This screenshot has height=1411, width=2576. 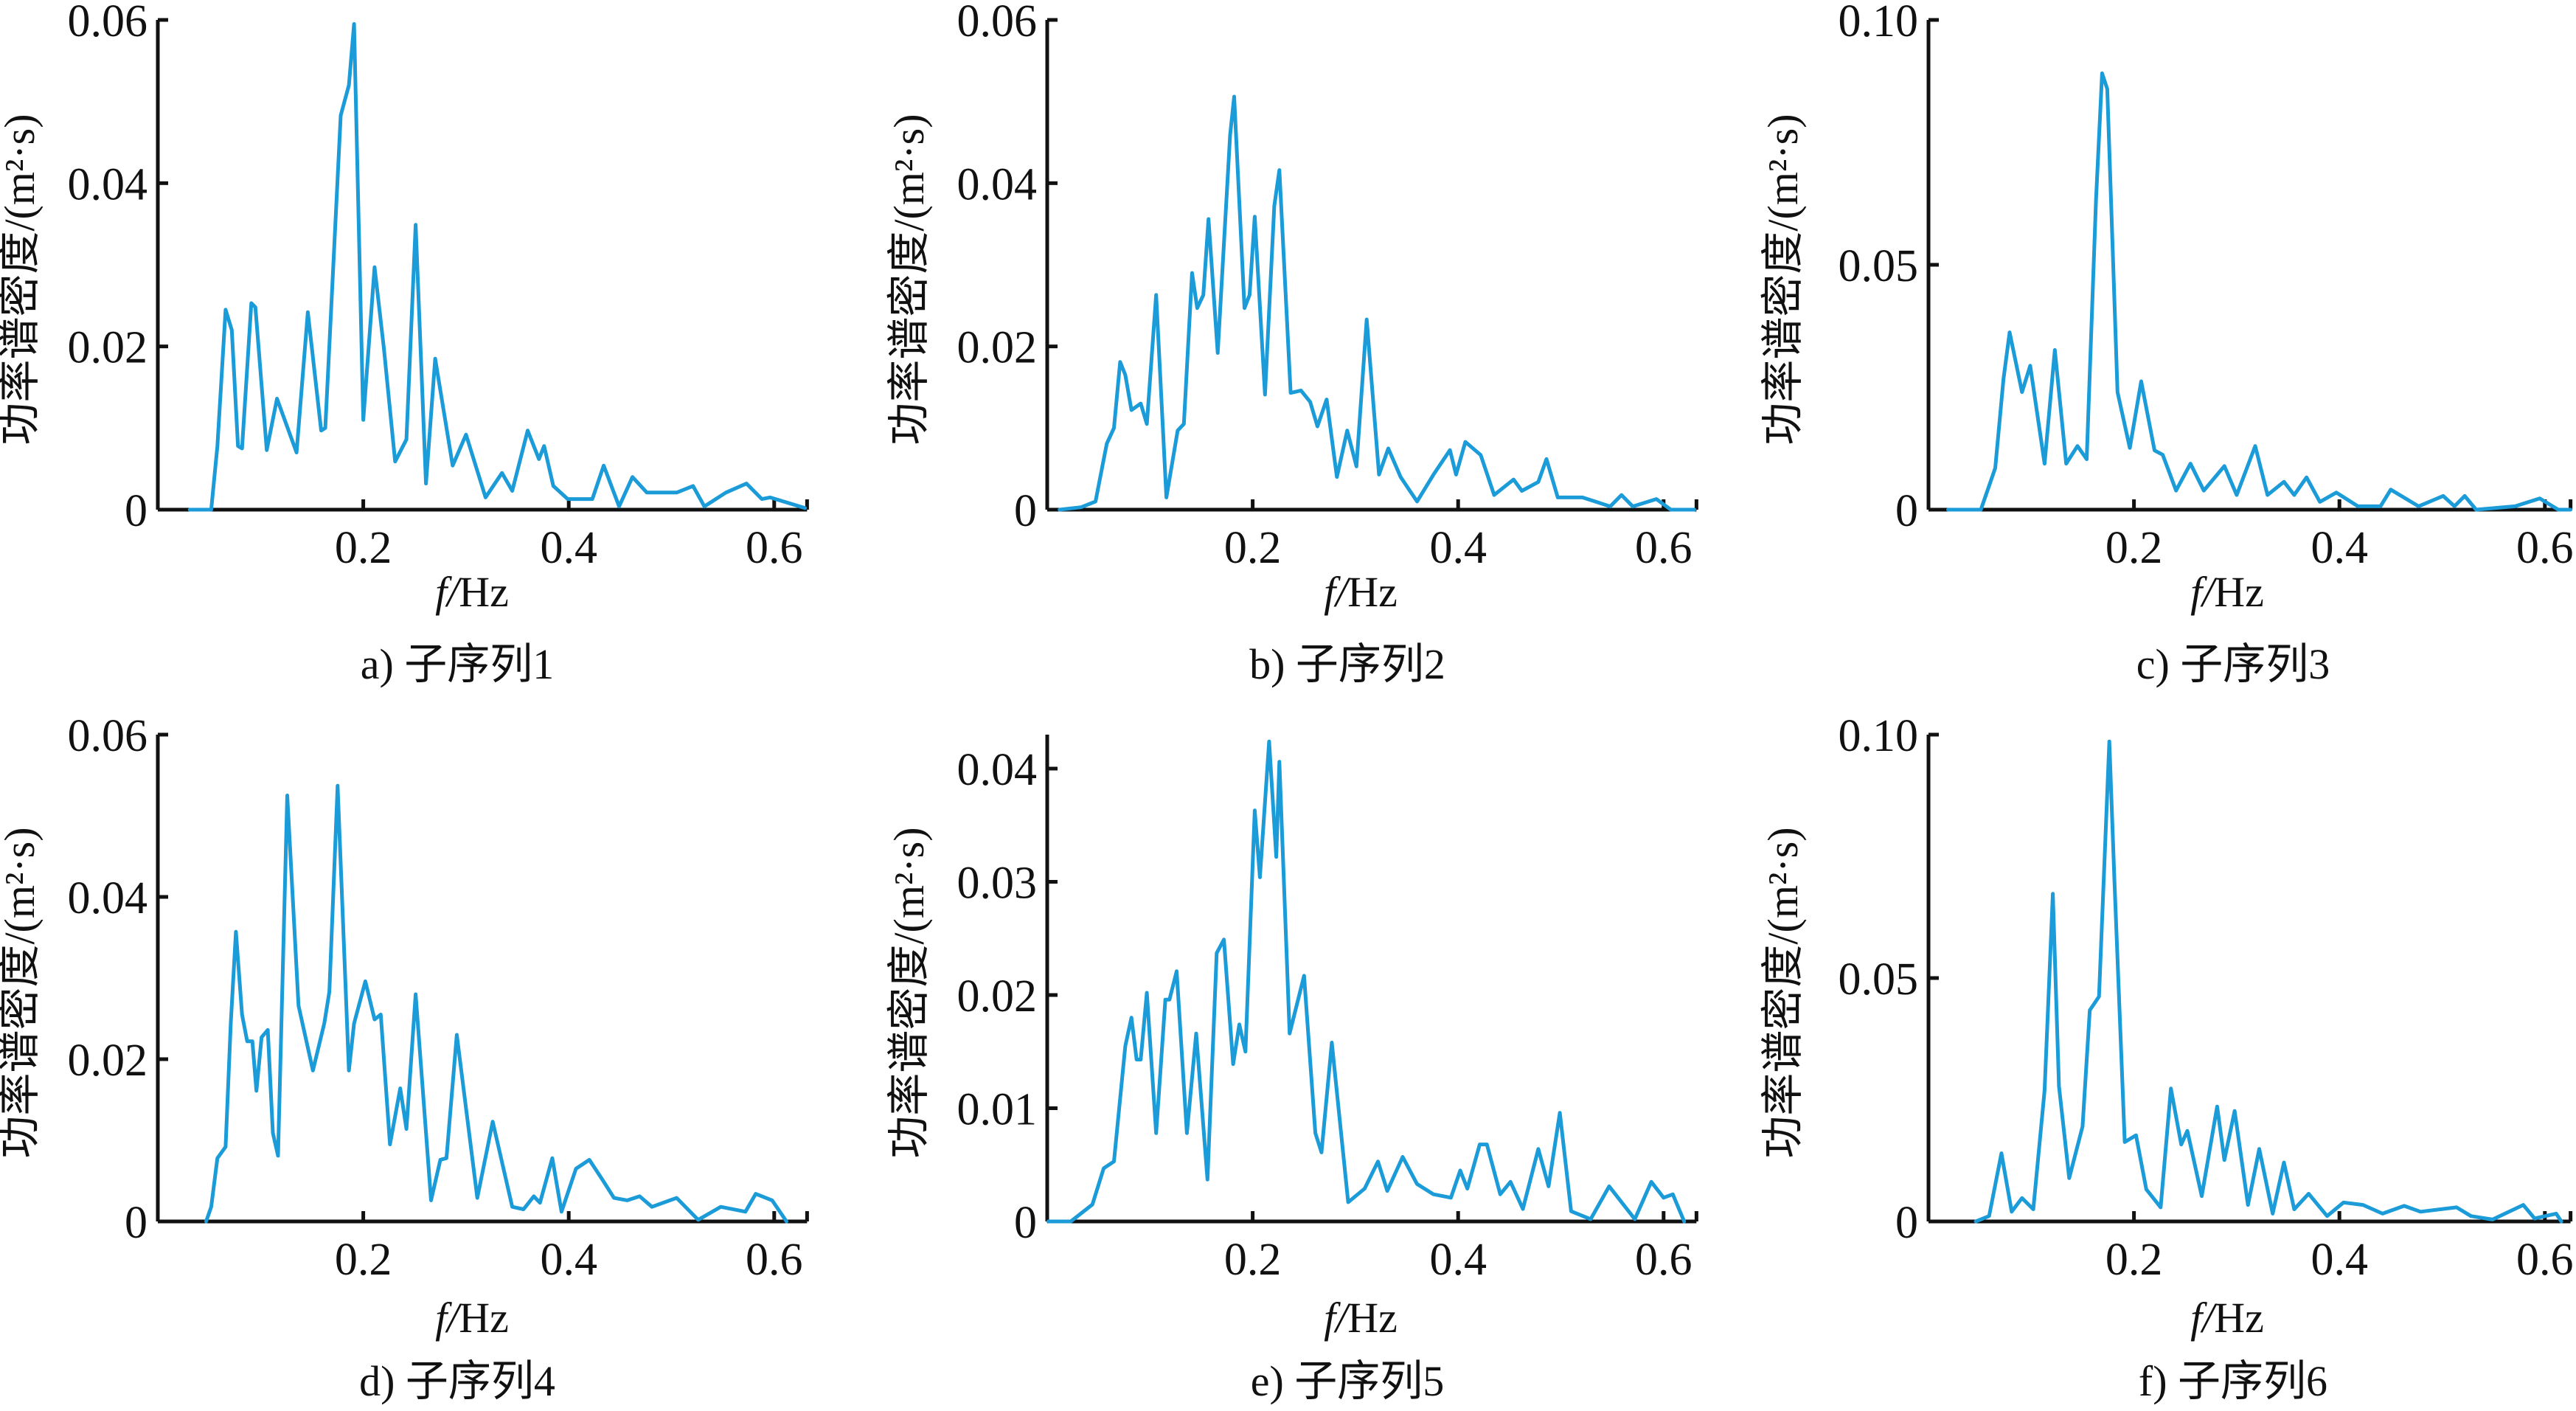 I want to click on y-tick-label: 0.03, so click(x=997, y=884).